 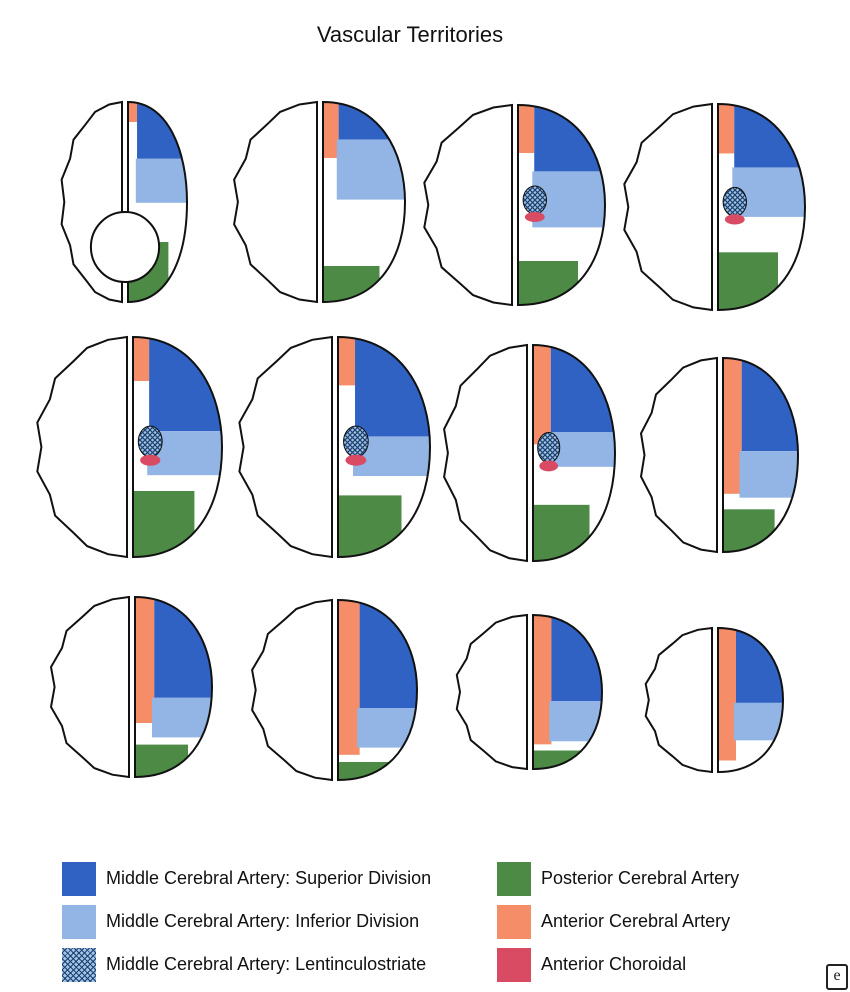 I want to click on cerebellum, so click(x=125, y=247).